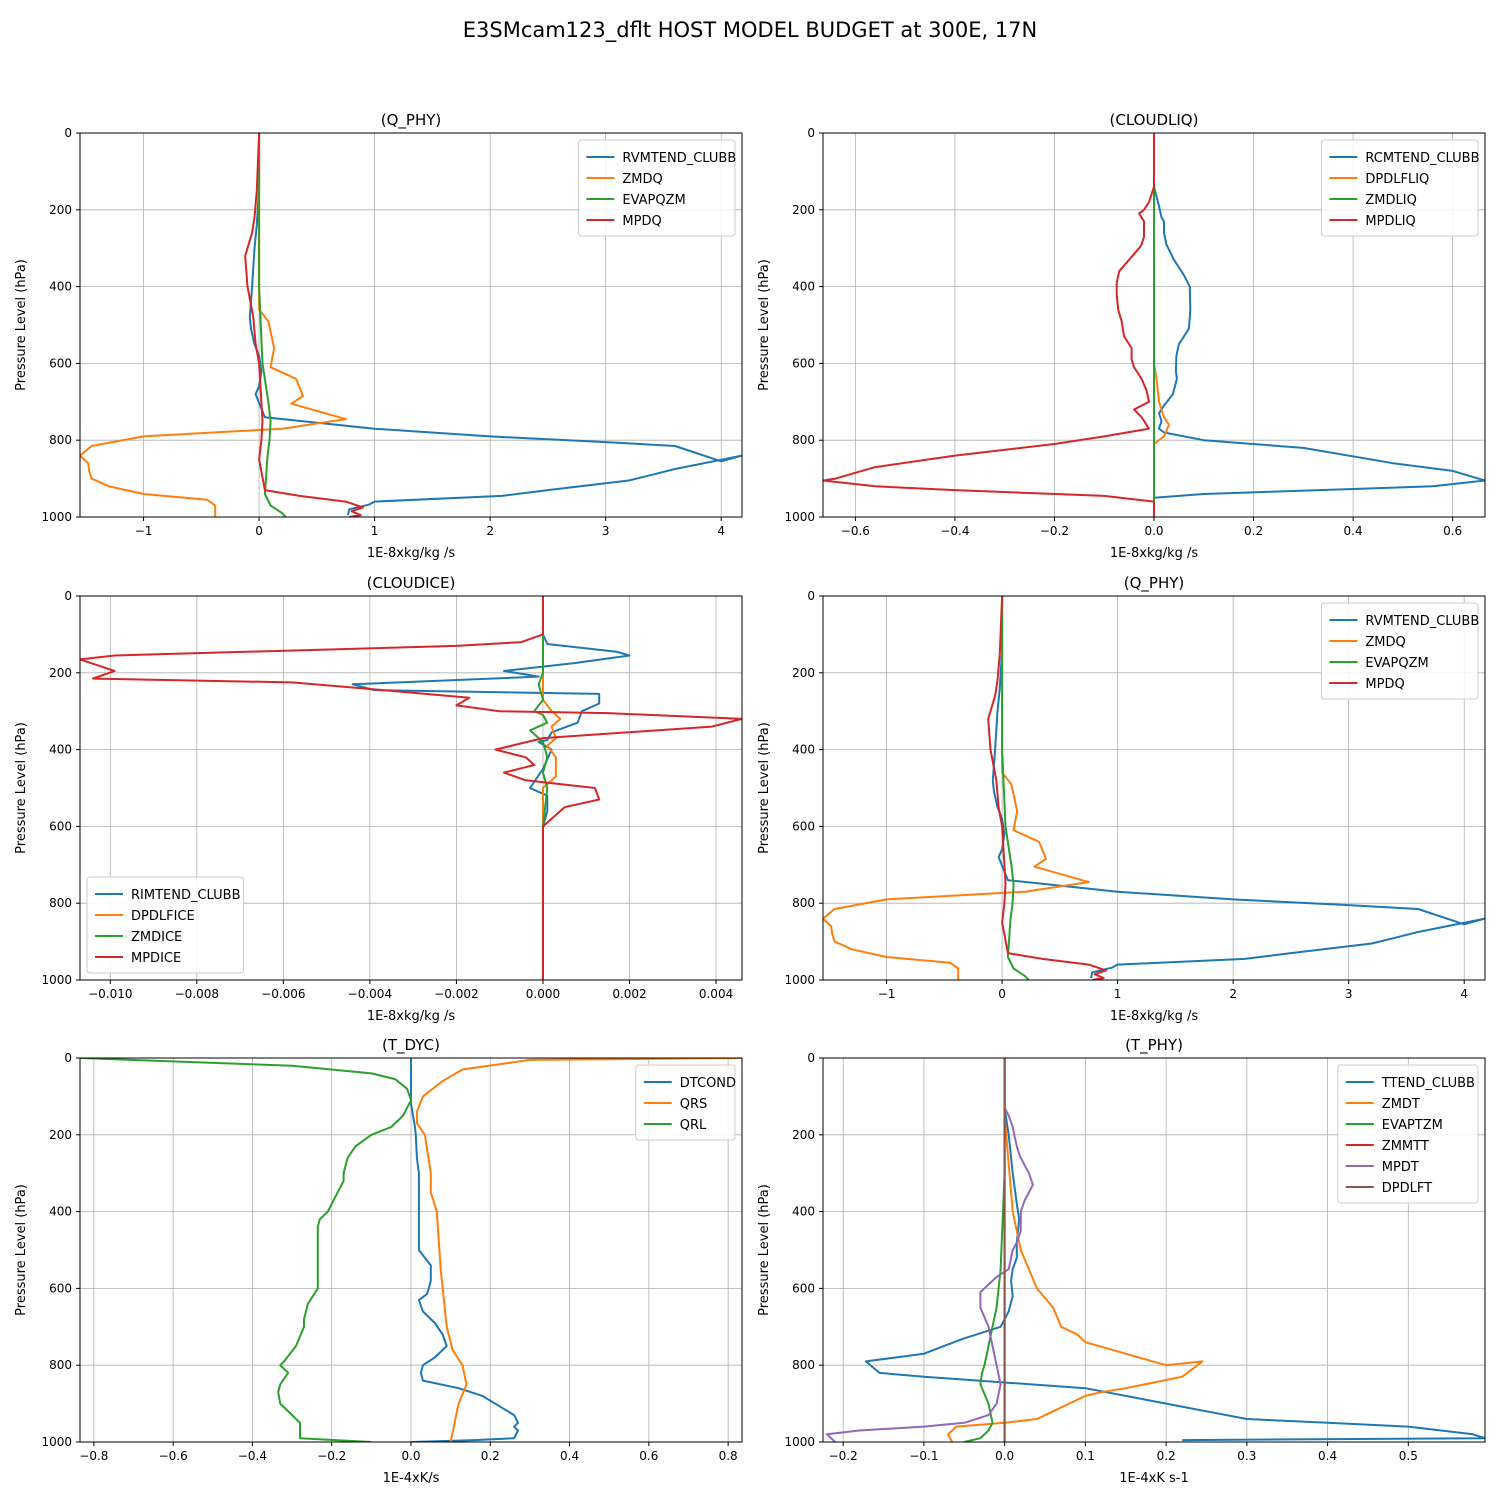 This screenshot has height=1500, width=1500. What do you see at coordinates (1422, 621) in the screenshot?
I see `legend-entry: RVMTEND_CLUBB` at bounding box center [1422, 621].